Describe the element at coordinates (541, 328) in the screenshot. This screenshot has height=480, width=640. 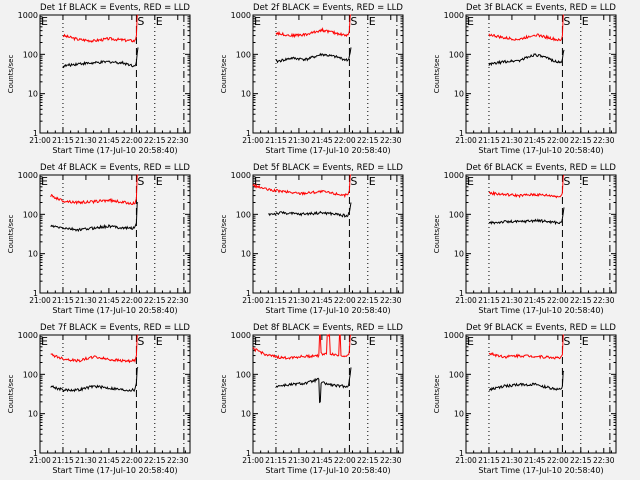
I see `chart-title: Det 9f BLACK = Events, RED = LLD` at that location.